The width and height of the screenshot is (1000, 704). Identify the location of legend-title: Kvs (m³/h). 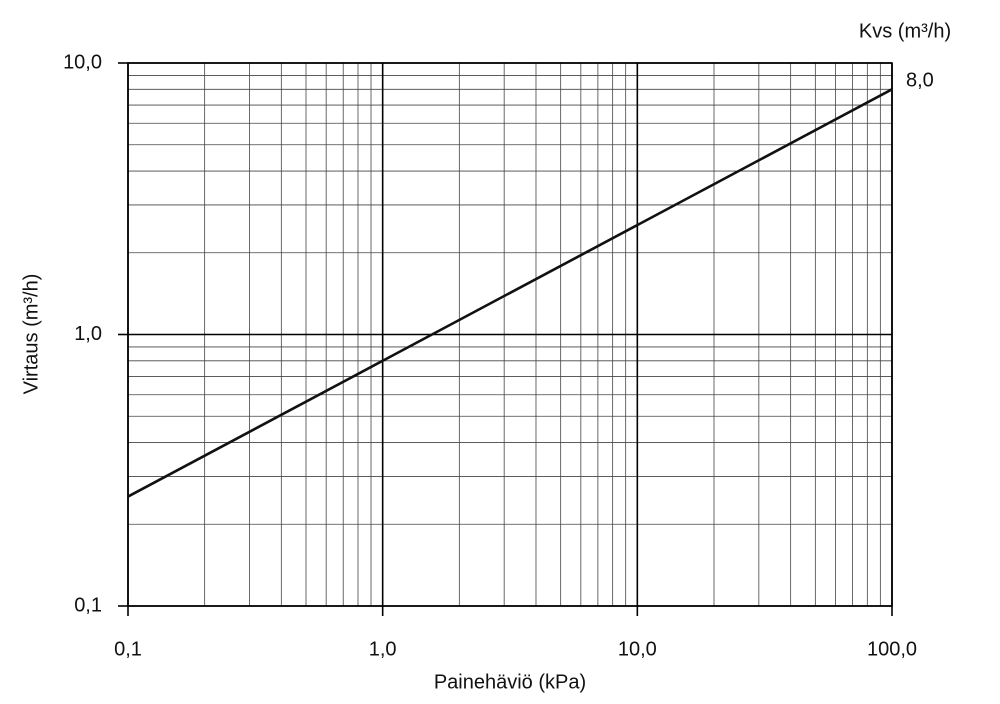
(905, 31).